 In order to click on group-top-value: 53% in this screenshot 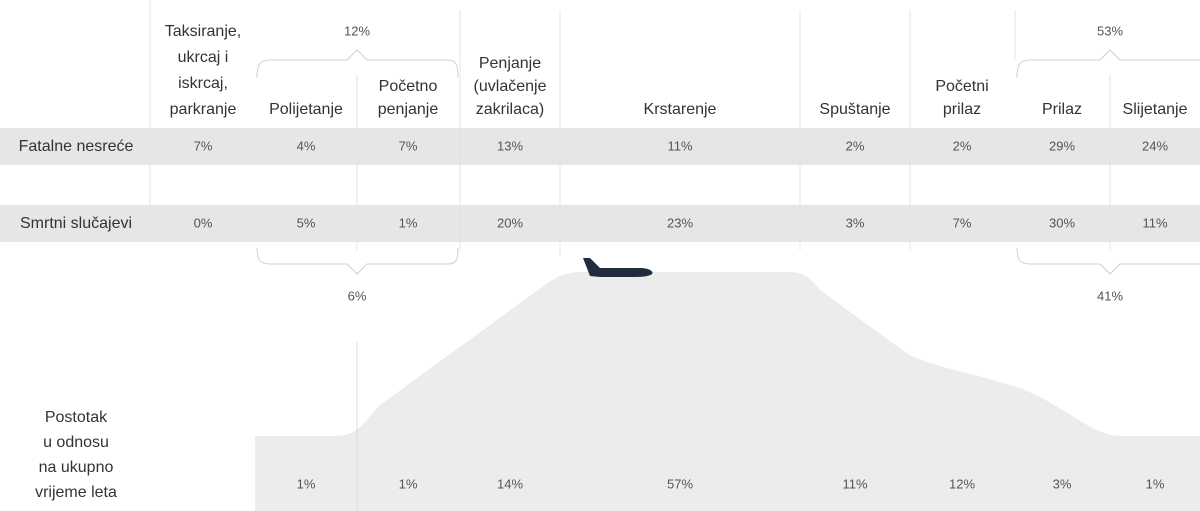, I will do `click(1110, 30)`.